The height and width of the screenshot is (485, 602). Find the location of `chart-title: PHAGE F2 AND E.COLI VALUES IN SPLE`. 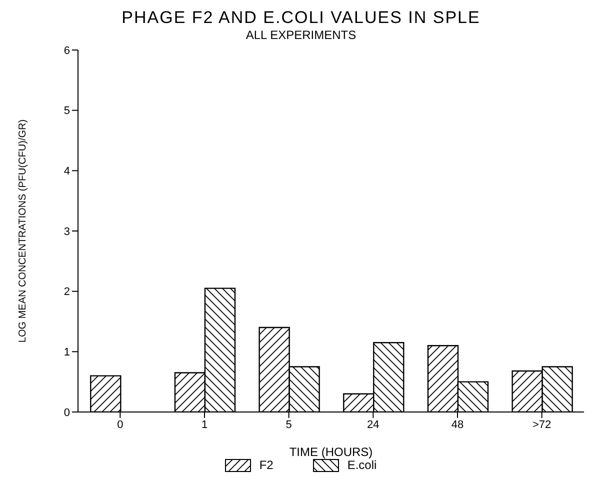

chart-title: PHAGE F2 AND E.COLI VALUES IN SPLE is located at coordinates (301, 18).